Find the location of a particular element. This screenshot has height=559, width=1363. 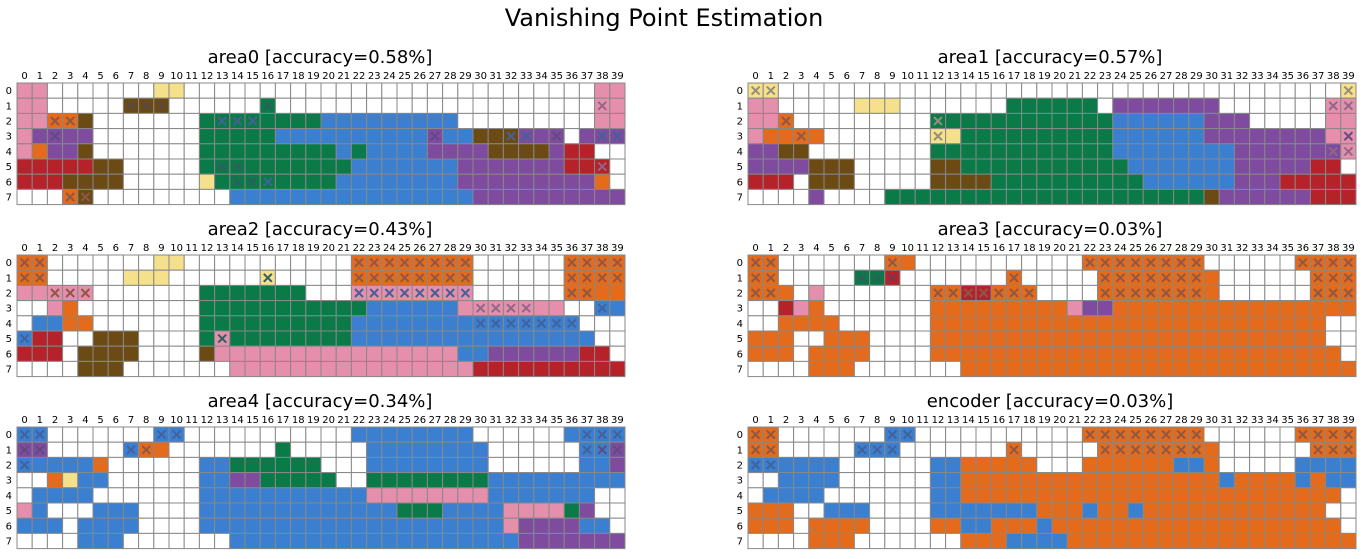

x-tick-label: 25 is located at coordinates (404, 248).